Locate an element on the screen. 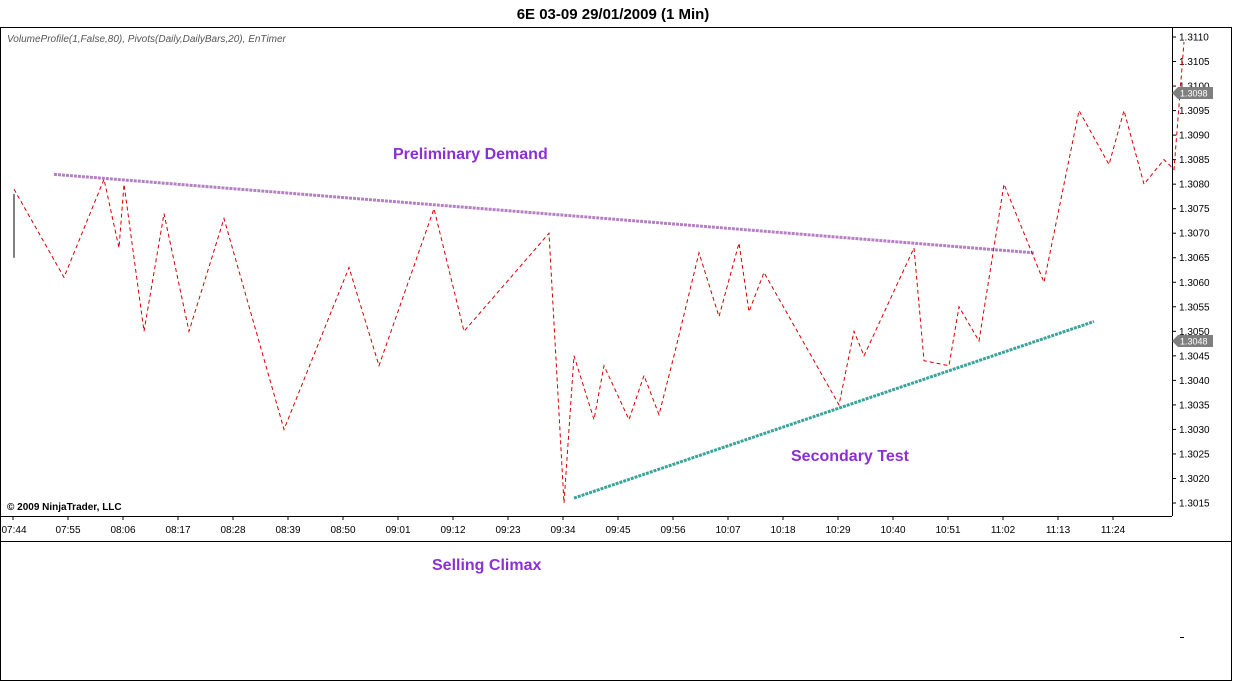 The height and width of the screenshot is (682, 1233). y-tick-label: 1.3050 is located at coordinates (1194, 332).